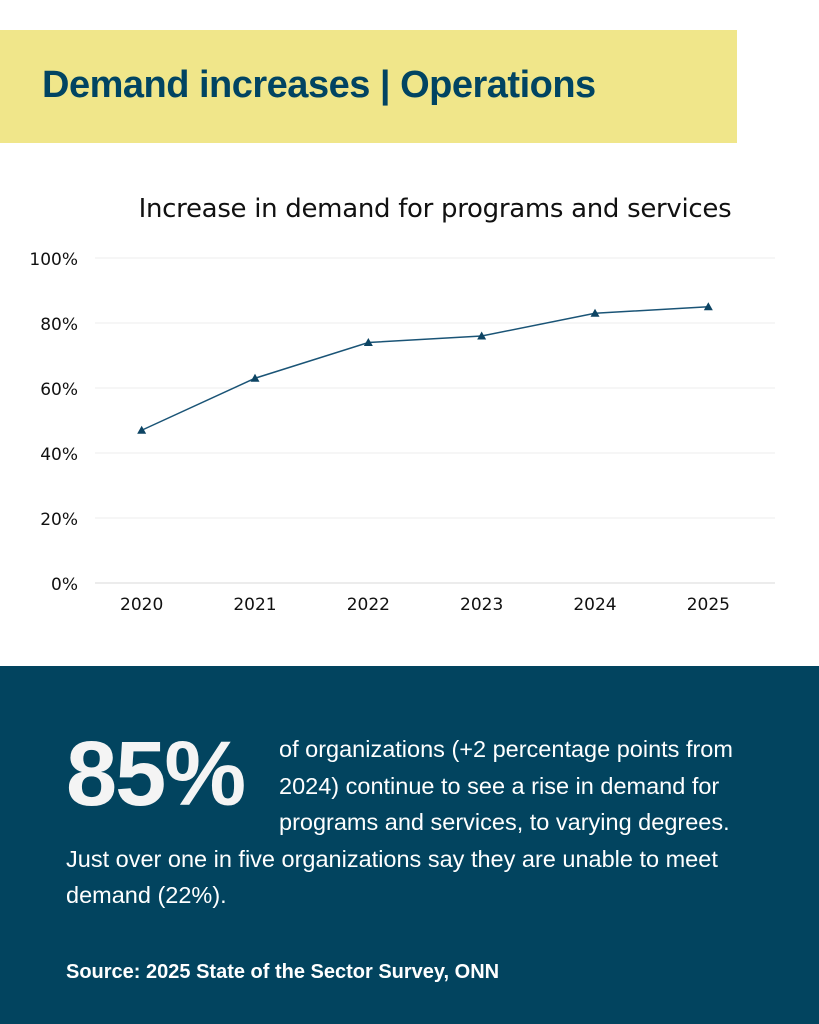  Describe the element at coordinates (59, 520) in the screenshot. I see `y-tick-label: 20%` at that location.